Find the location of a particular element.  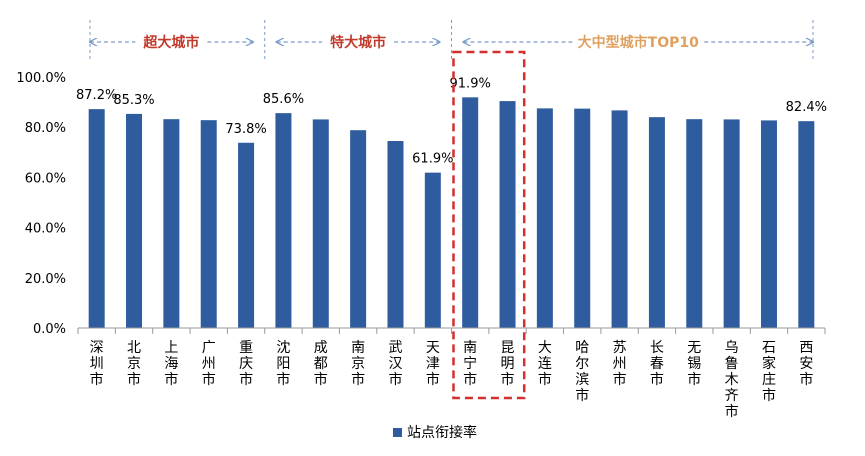

data-label: 61.9% is located at coordinates (432, 159).